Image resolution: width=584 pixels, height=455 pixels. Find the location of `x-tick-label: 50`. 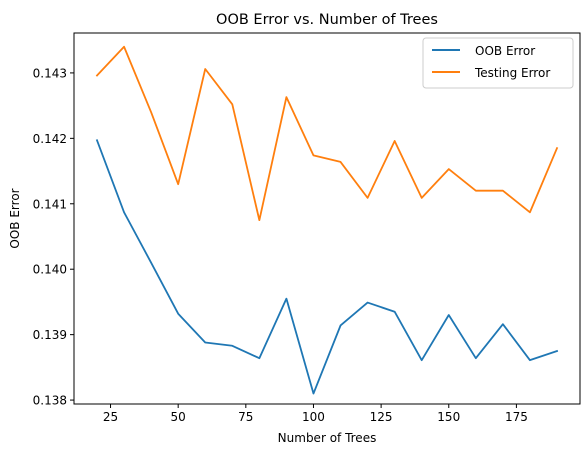

x-tick-label: 50 is located at coordinates (178, 417).